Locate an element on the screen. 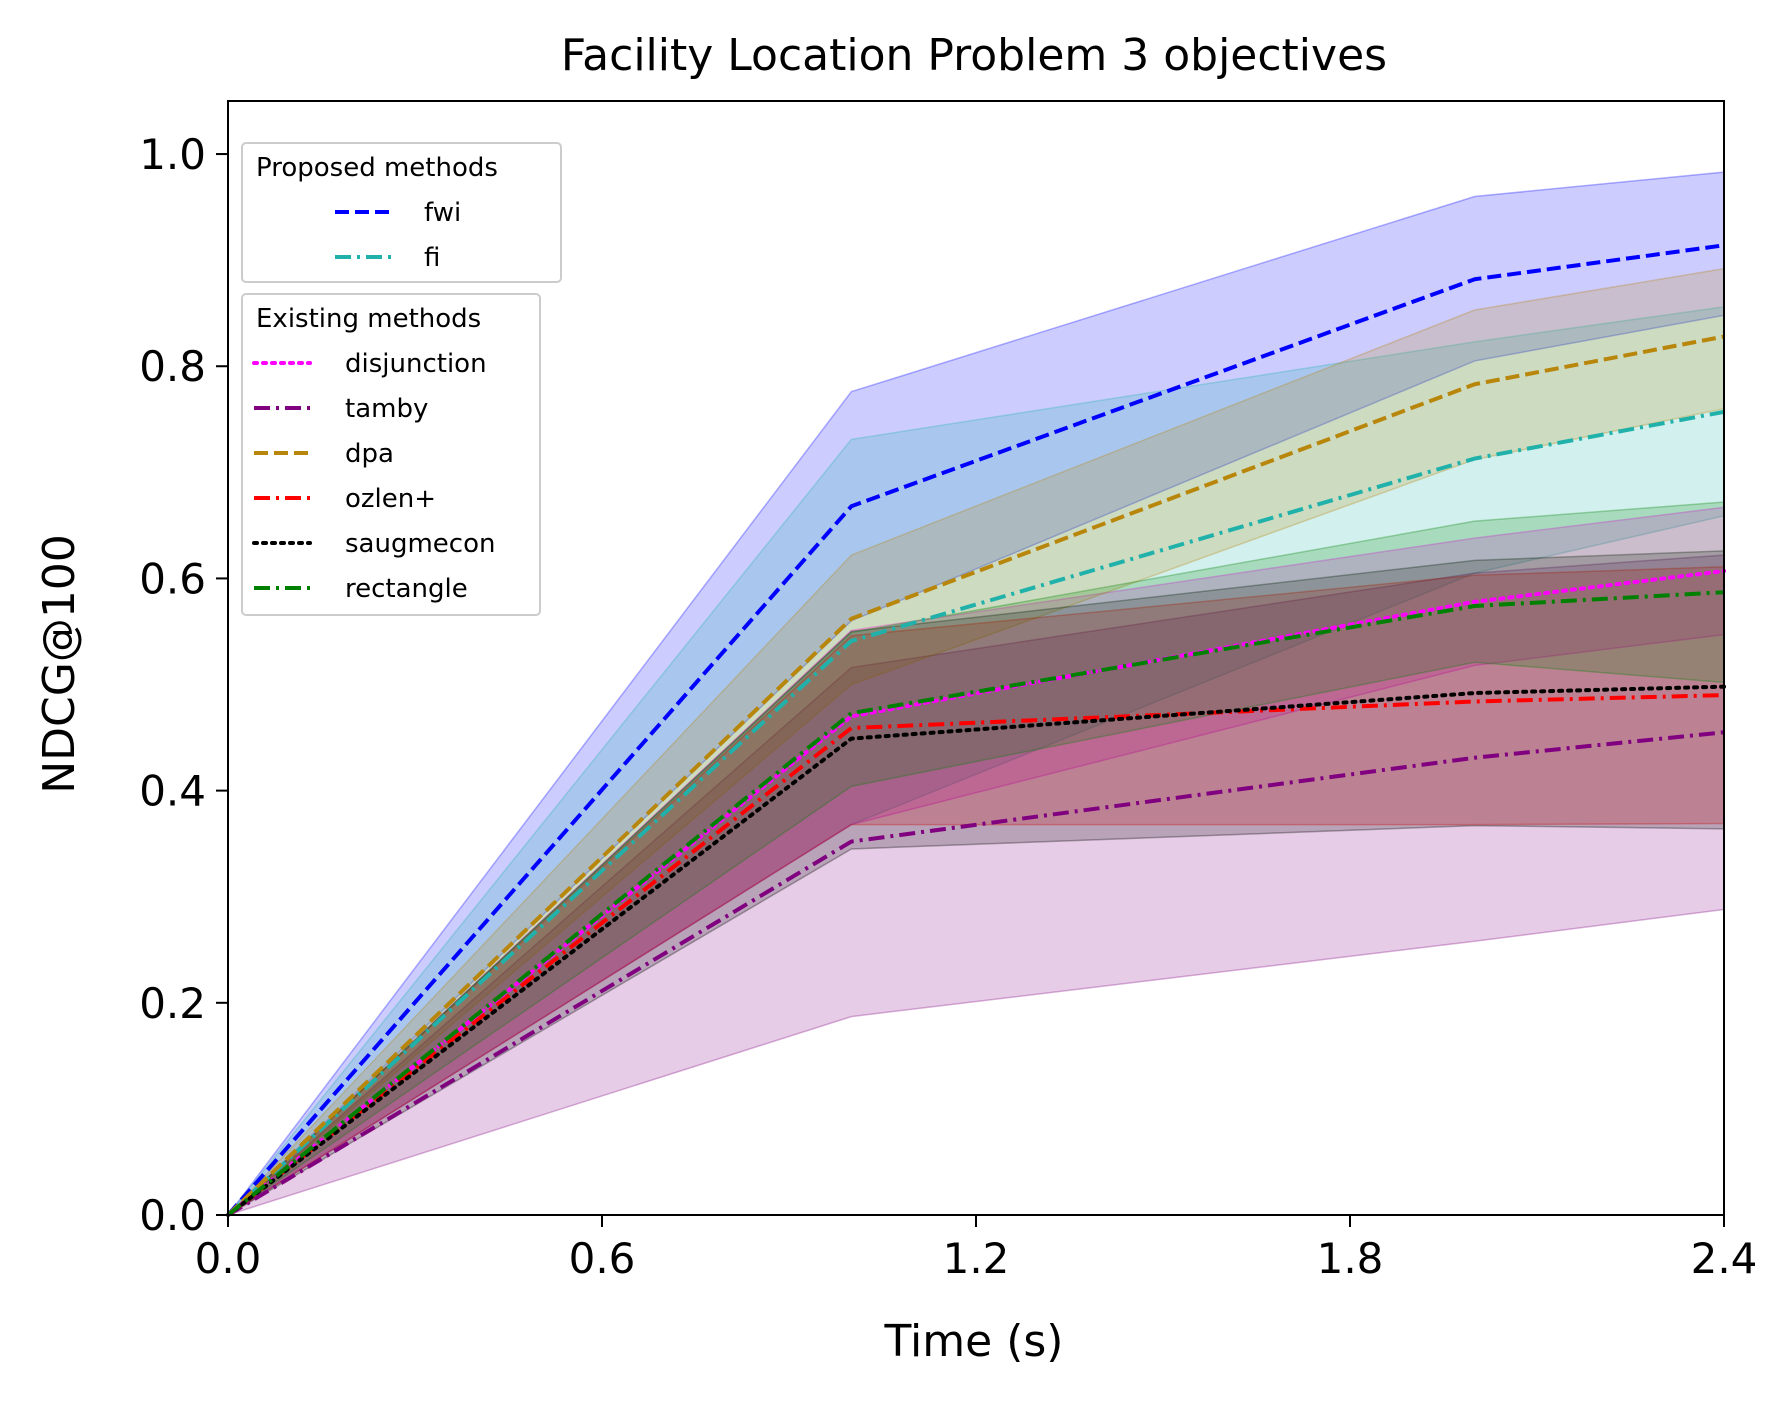 The height and width of the screenshot is (1402, 1789). legend-group: Proposed methods fwi fi is located at coordinates (401, 212).